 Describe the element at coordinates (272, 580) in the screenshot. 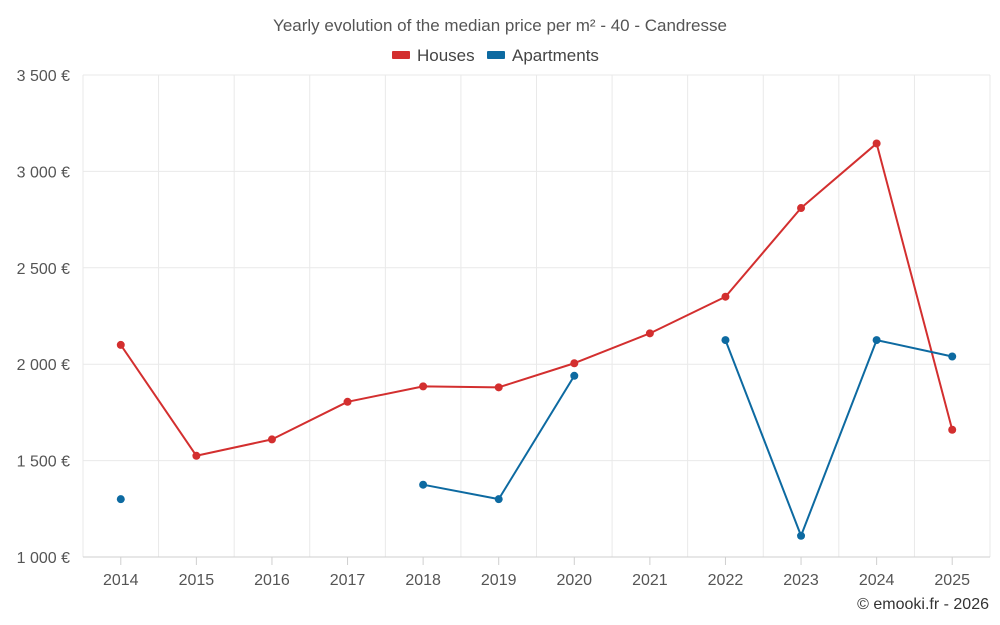

I see `x-tick-label: 2016` at that location.